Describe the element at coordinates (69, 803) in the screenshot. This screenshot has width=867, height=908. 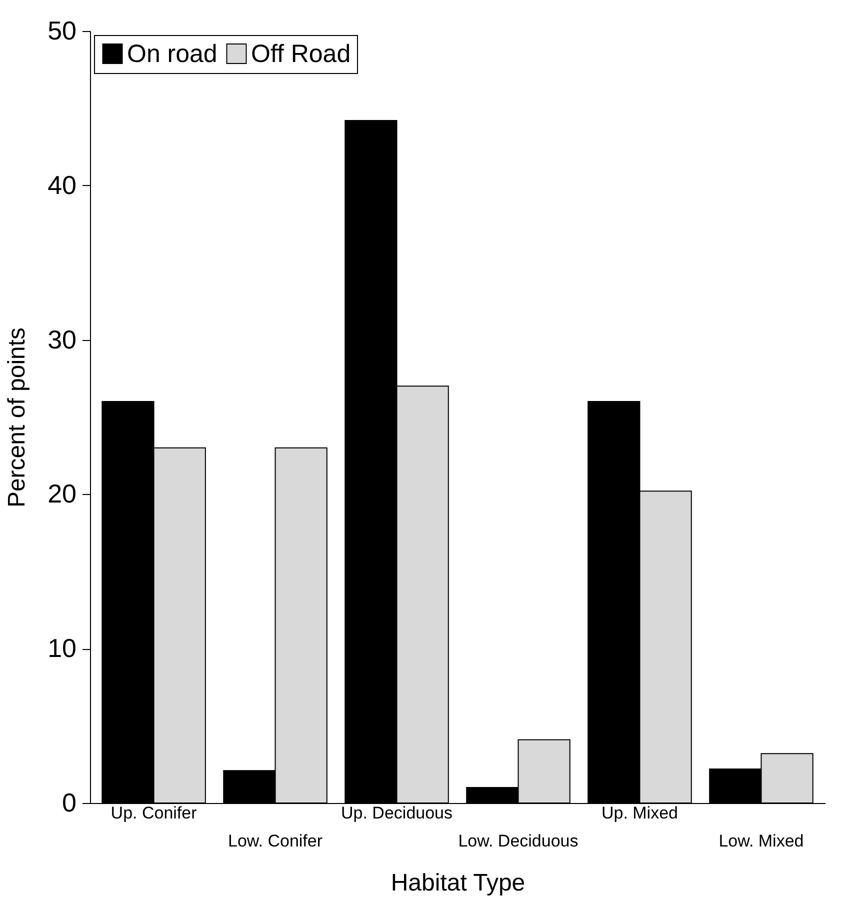
I see `y-tick-label: 0` at that location.